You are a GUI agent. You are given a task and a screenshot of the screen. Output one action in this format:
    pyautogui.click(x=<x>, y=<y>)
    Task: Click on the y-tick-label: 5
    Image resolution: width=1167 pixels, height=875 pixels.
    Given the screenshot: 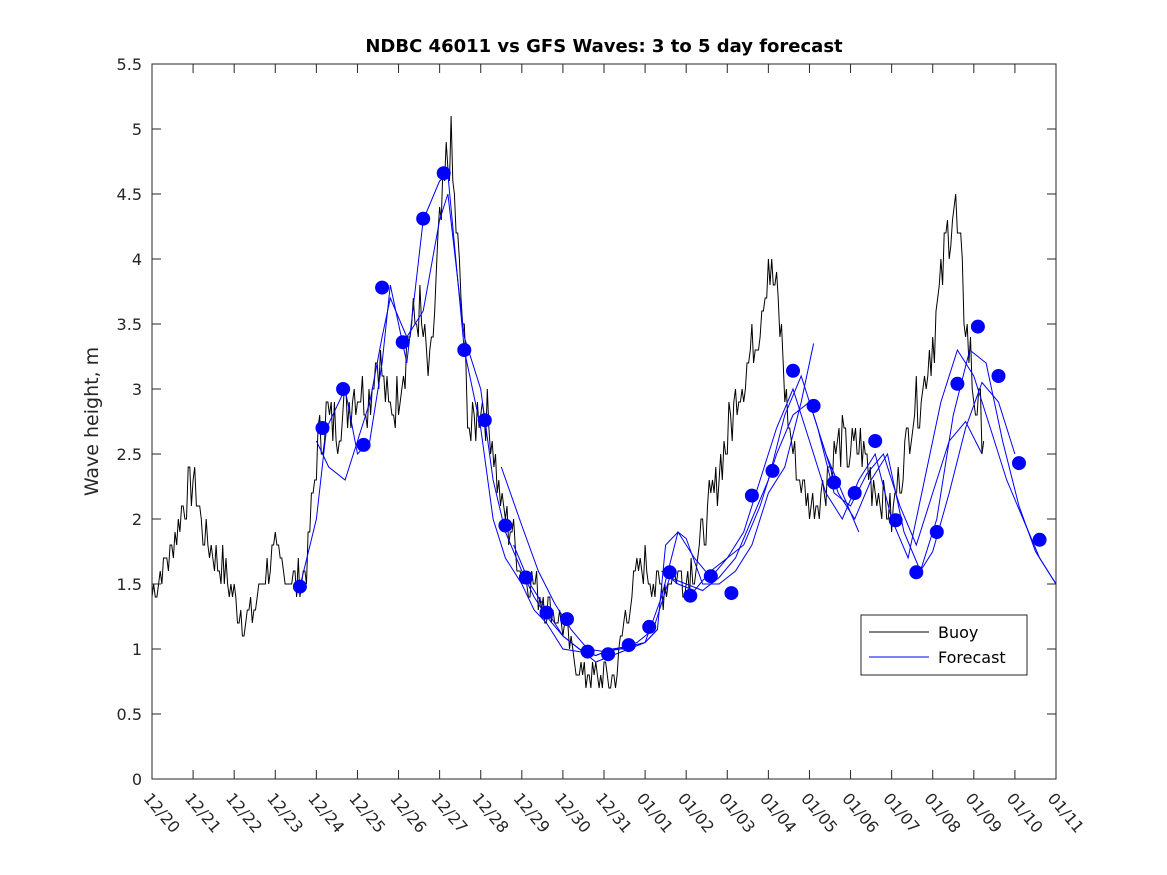 What is the action you would take?
    pyautogui.click(x=137, y=129)
    